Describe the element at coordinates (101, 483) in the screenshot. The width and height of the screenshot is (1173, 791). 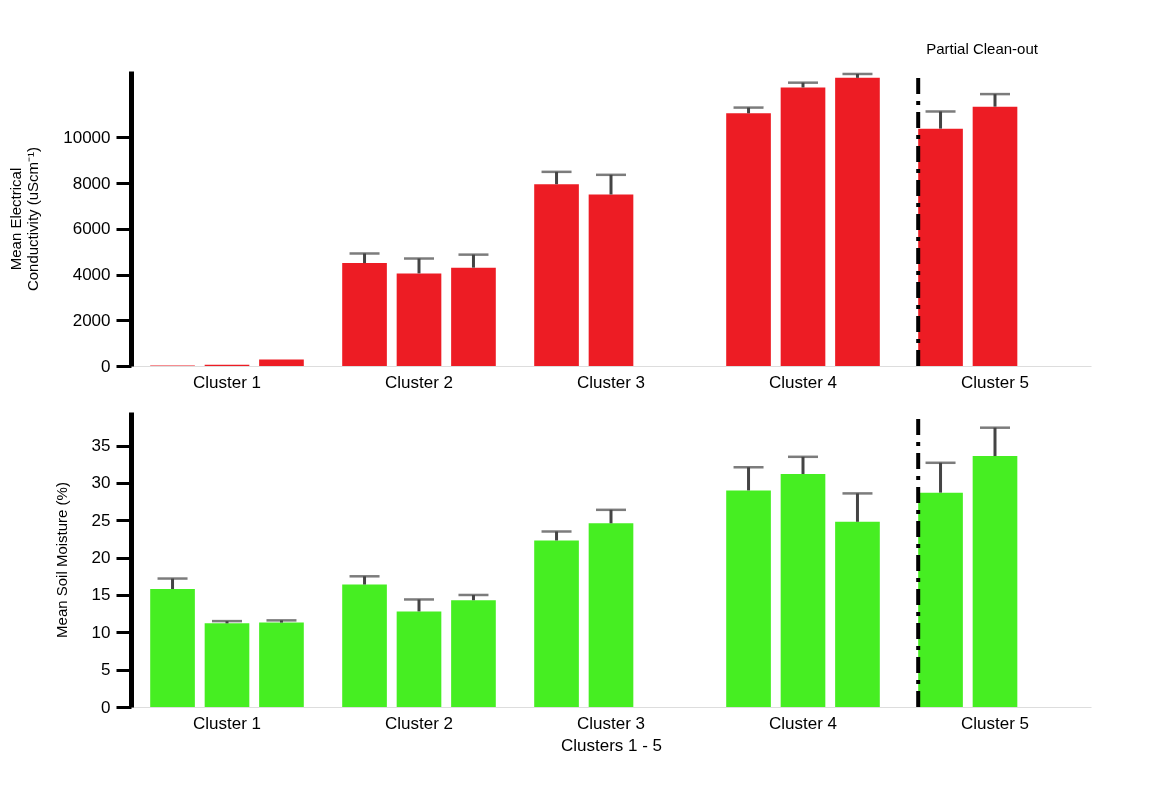
I see `y-tick-label: 30` at that location.